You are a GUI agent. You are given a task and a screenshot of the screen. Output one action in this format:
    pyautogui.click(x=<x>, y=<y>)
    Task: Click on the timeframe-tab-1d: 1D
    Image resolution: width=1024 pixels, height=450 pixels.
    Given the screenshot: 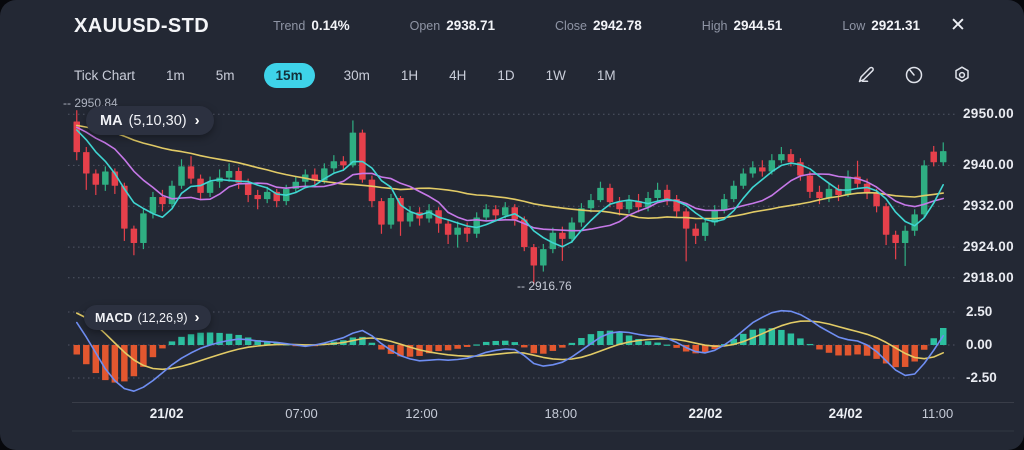 What is the action you would take?
    pyautogui.click(x=506, y=75)
    